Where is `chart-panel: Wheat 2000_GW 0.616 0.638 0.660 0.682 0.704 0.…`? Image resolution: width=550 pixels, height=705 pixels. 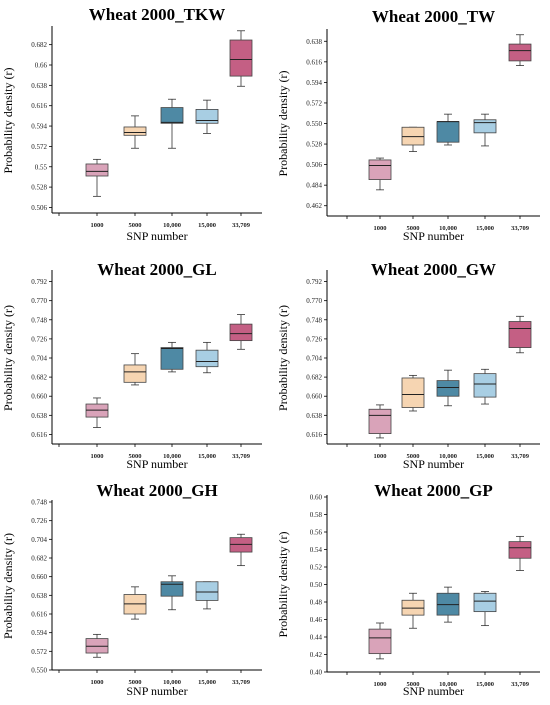 chart-panel: Wheat 2000_GW 0.616 0.638 0.660 0.682 0.704 0.… is located at coordinates (408, 365).